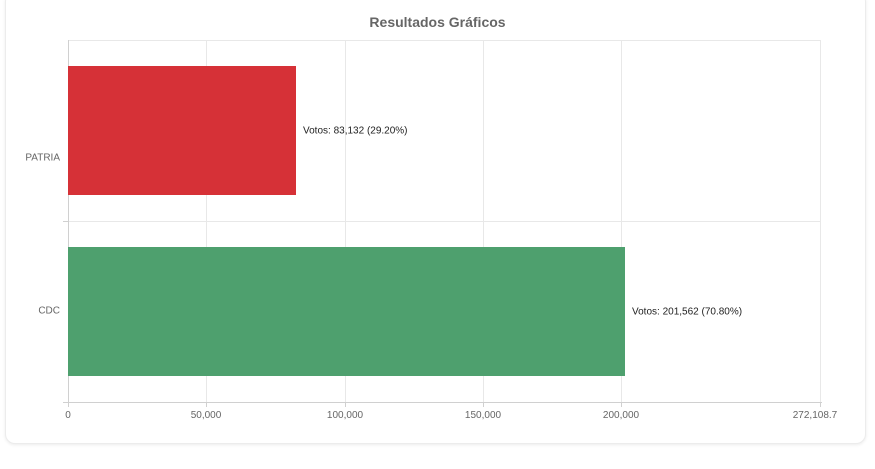 The height and width of the screenshot is (469, 875). Describe the element at coordinates (442, 402) in the screenshot. I see `x-axis` at that location.